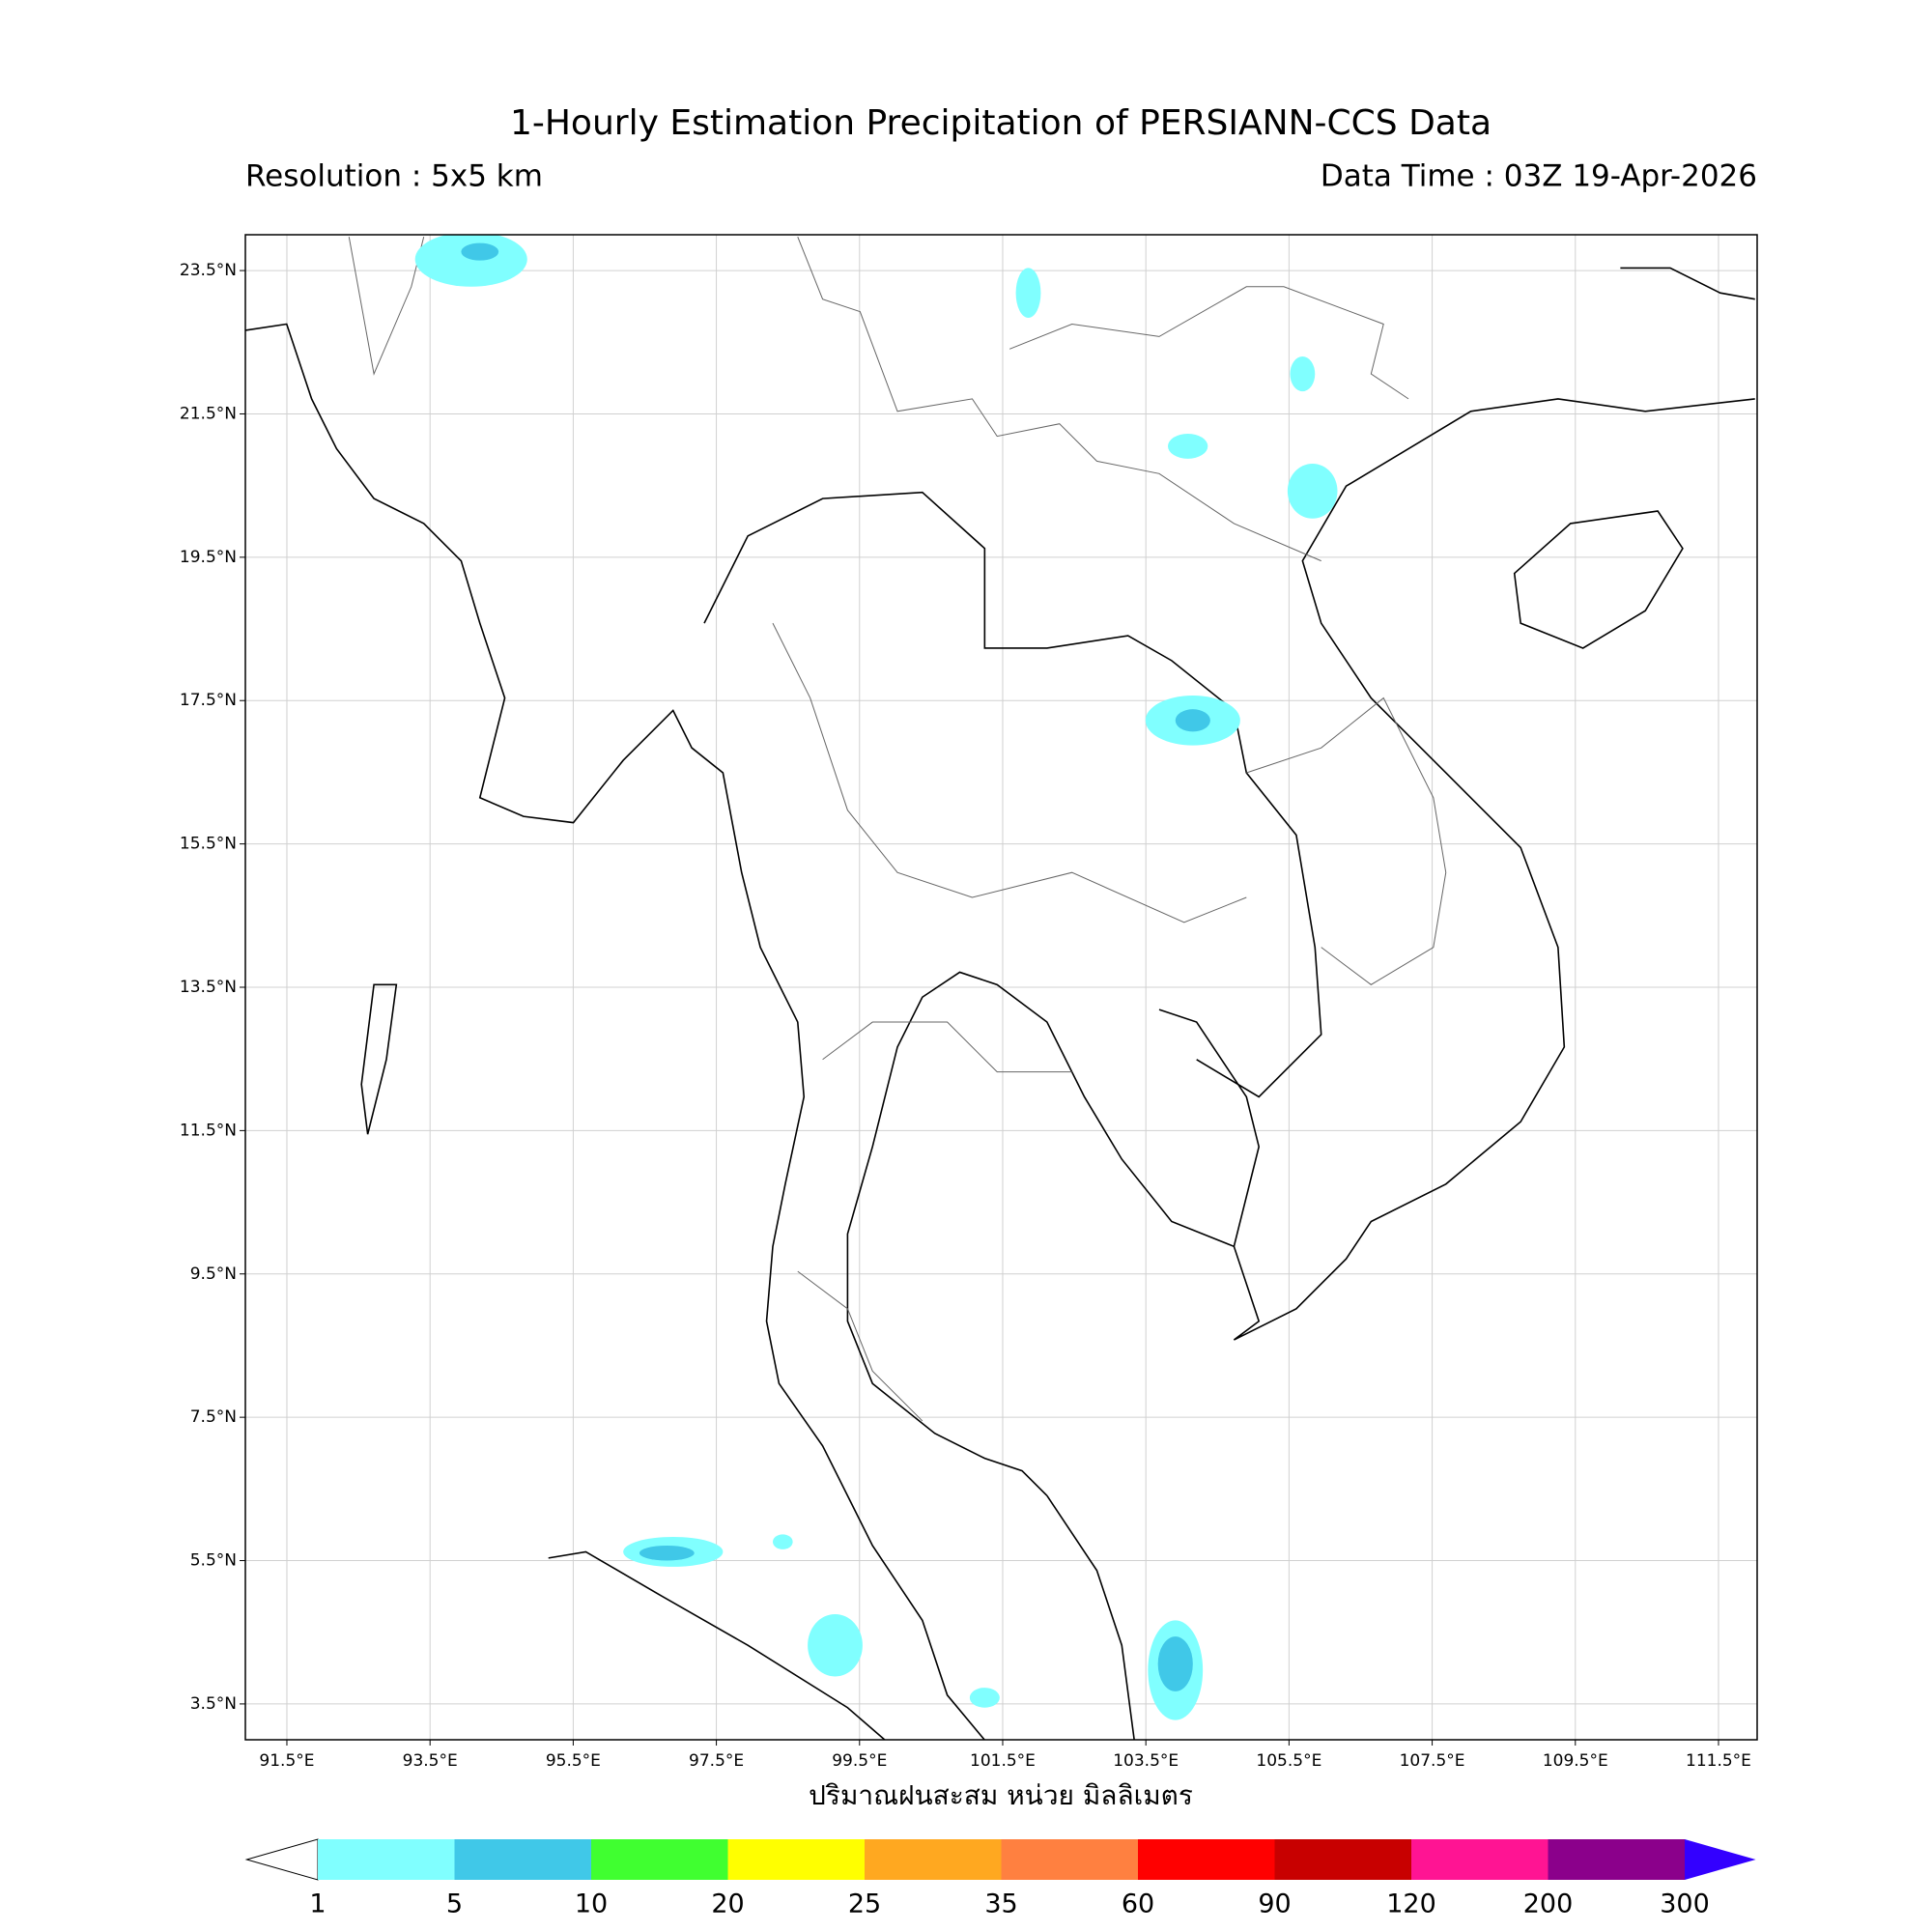 This screenshot has height=1932, width=1932. Describe the element at coordinates (1000, 1904) in the screenshot. I see `colorbar-tick-label: 35` at that location.